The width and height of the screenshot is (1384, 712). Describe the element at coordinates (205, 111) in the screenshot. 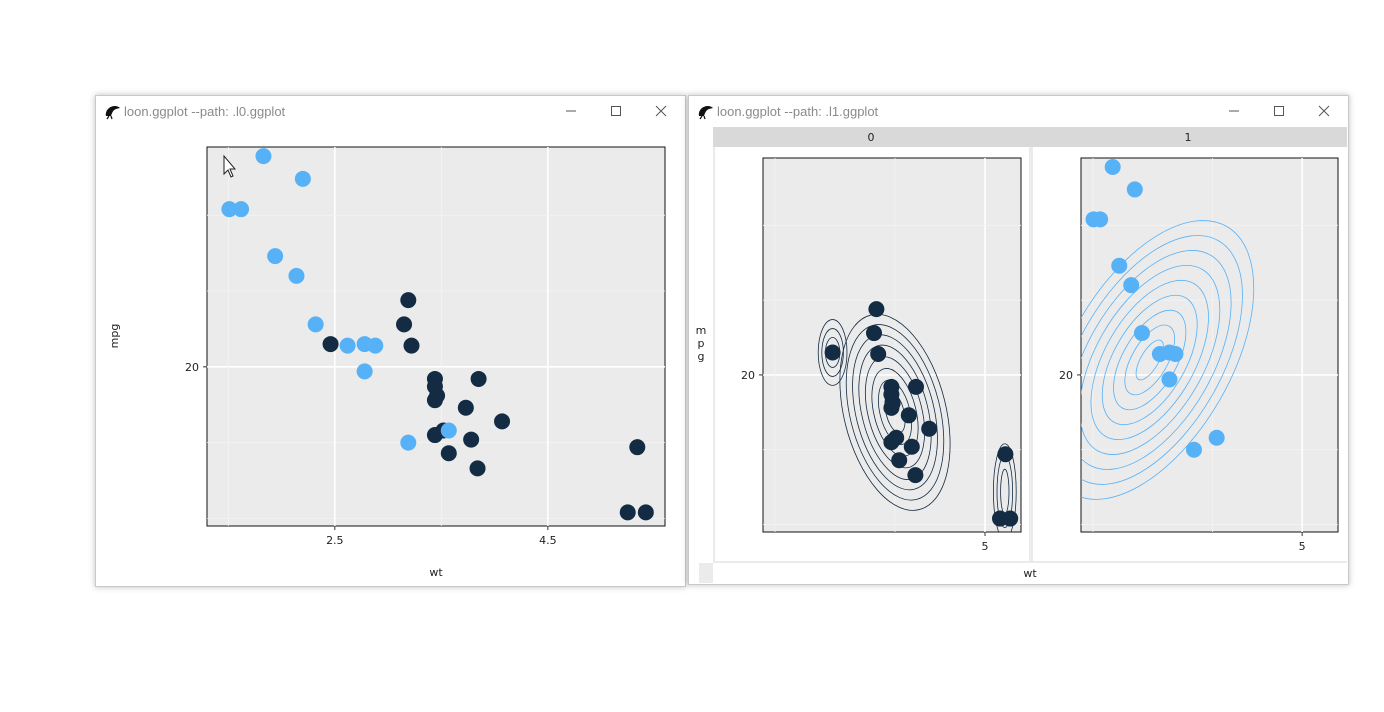

I see `window-title: loon.ggplot --path: .l0.ggplot` at that location.